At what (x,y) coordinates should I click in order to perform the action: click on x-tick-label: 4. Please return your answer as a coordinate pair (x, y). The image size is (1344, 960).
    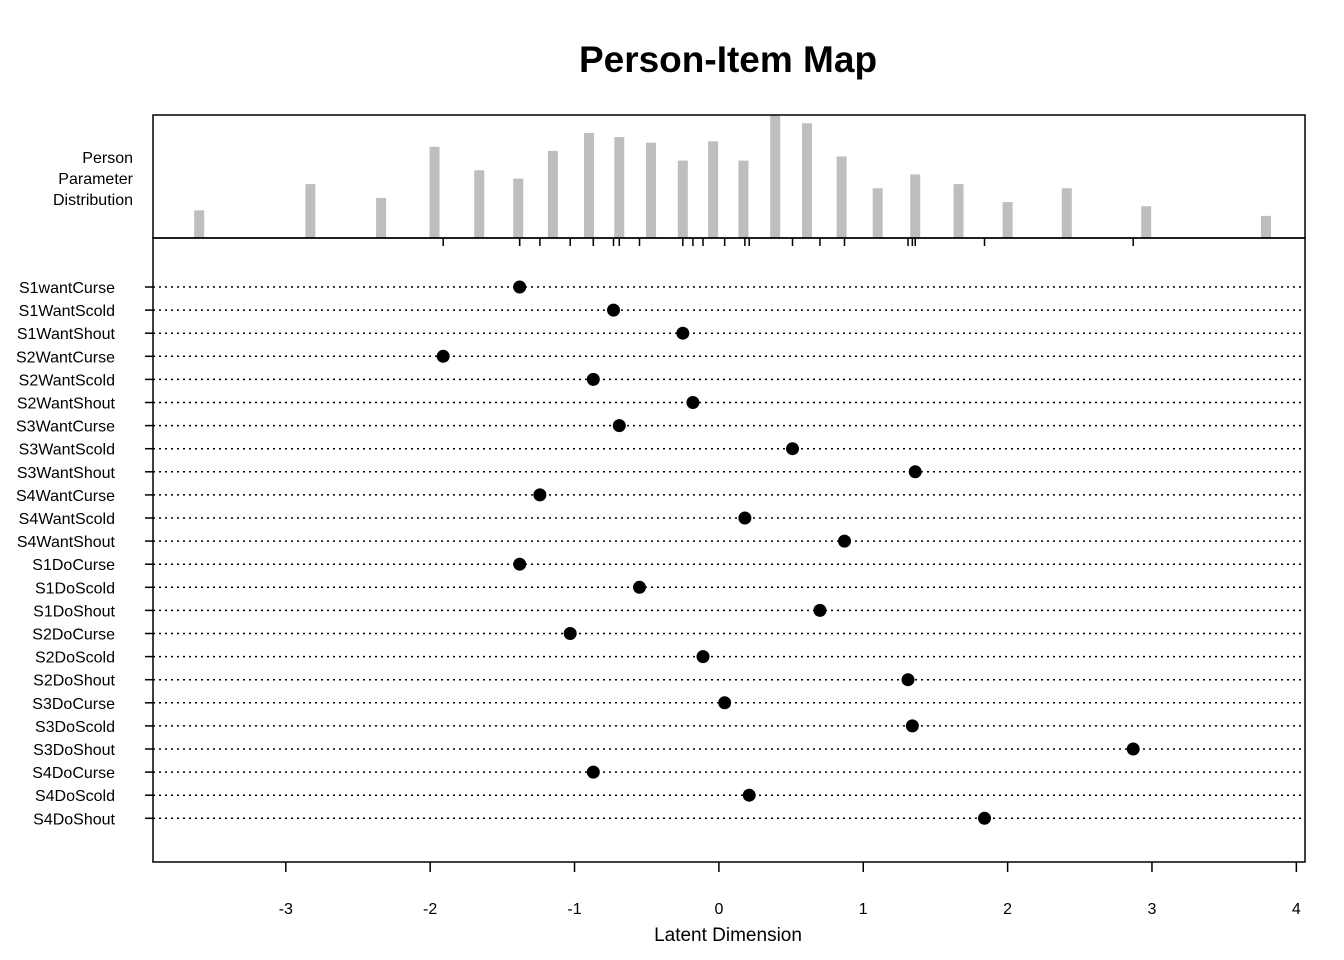
    Looking at the image, I should click on (1296, 909).